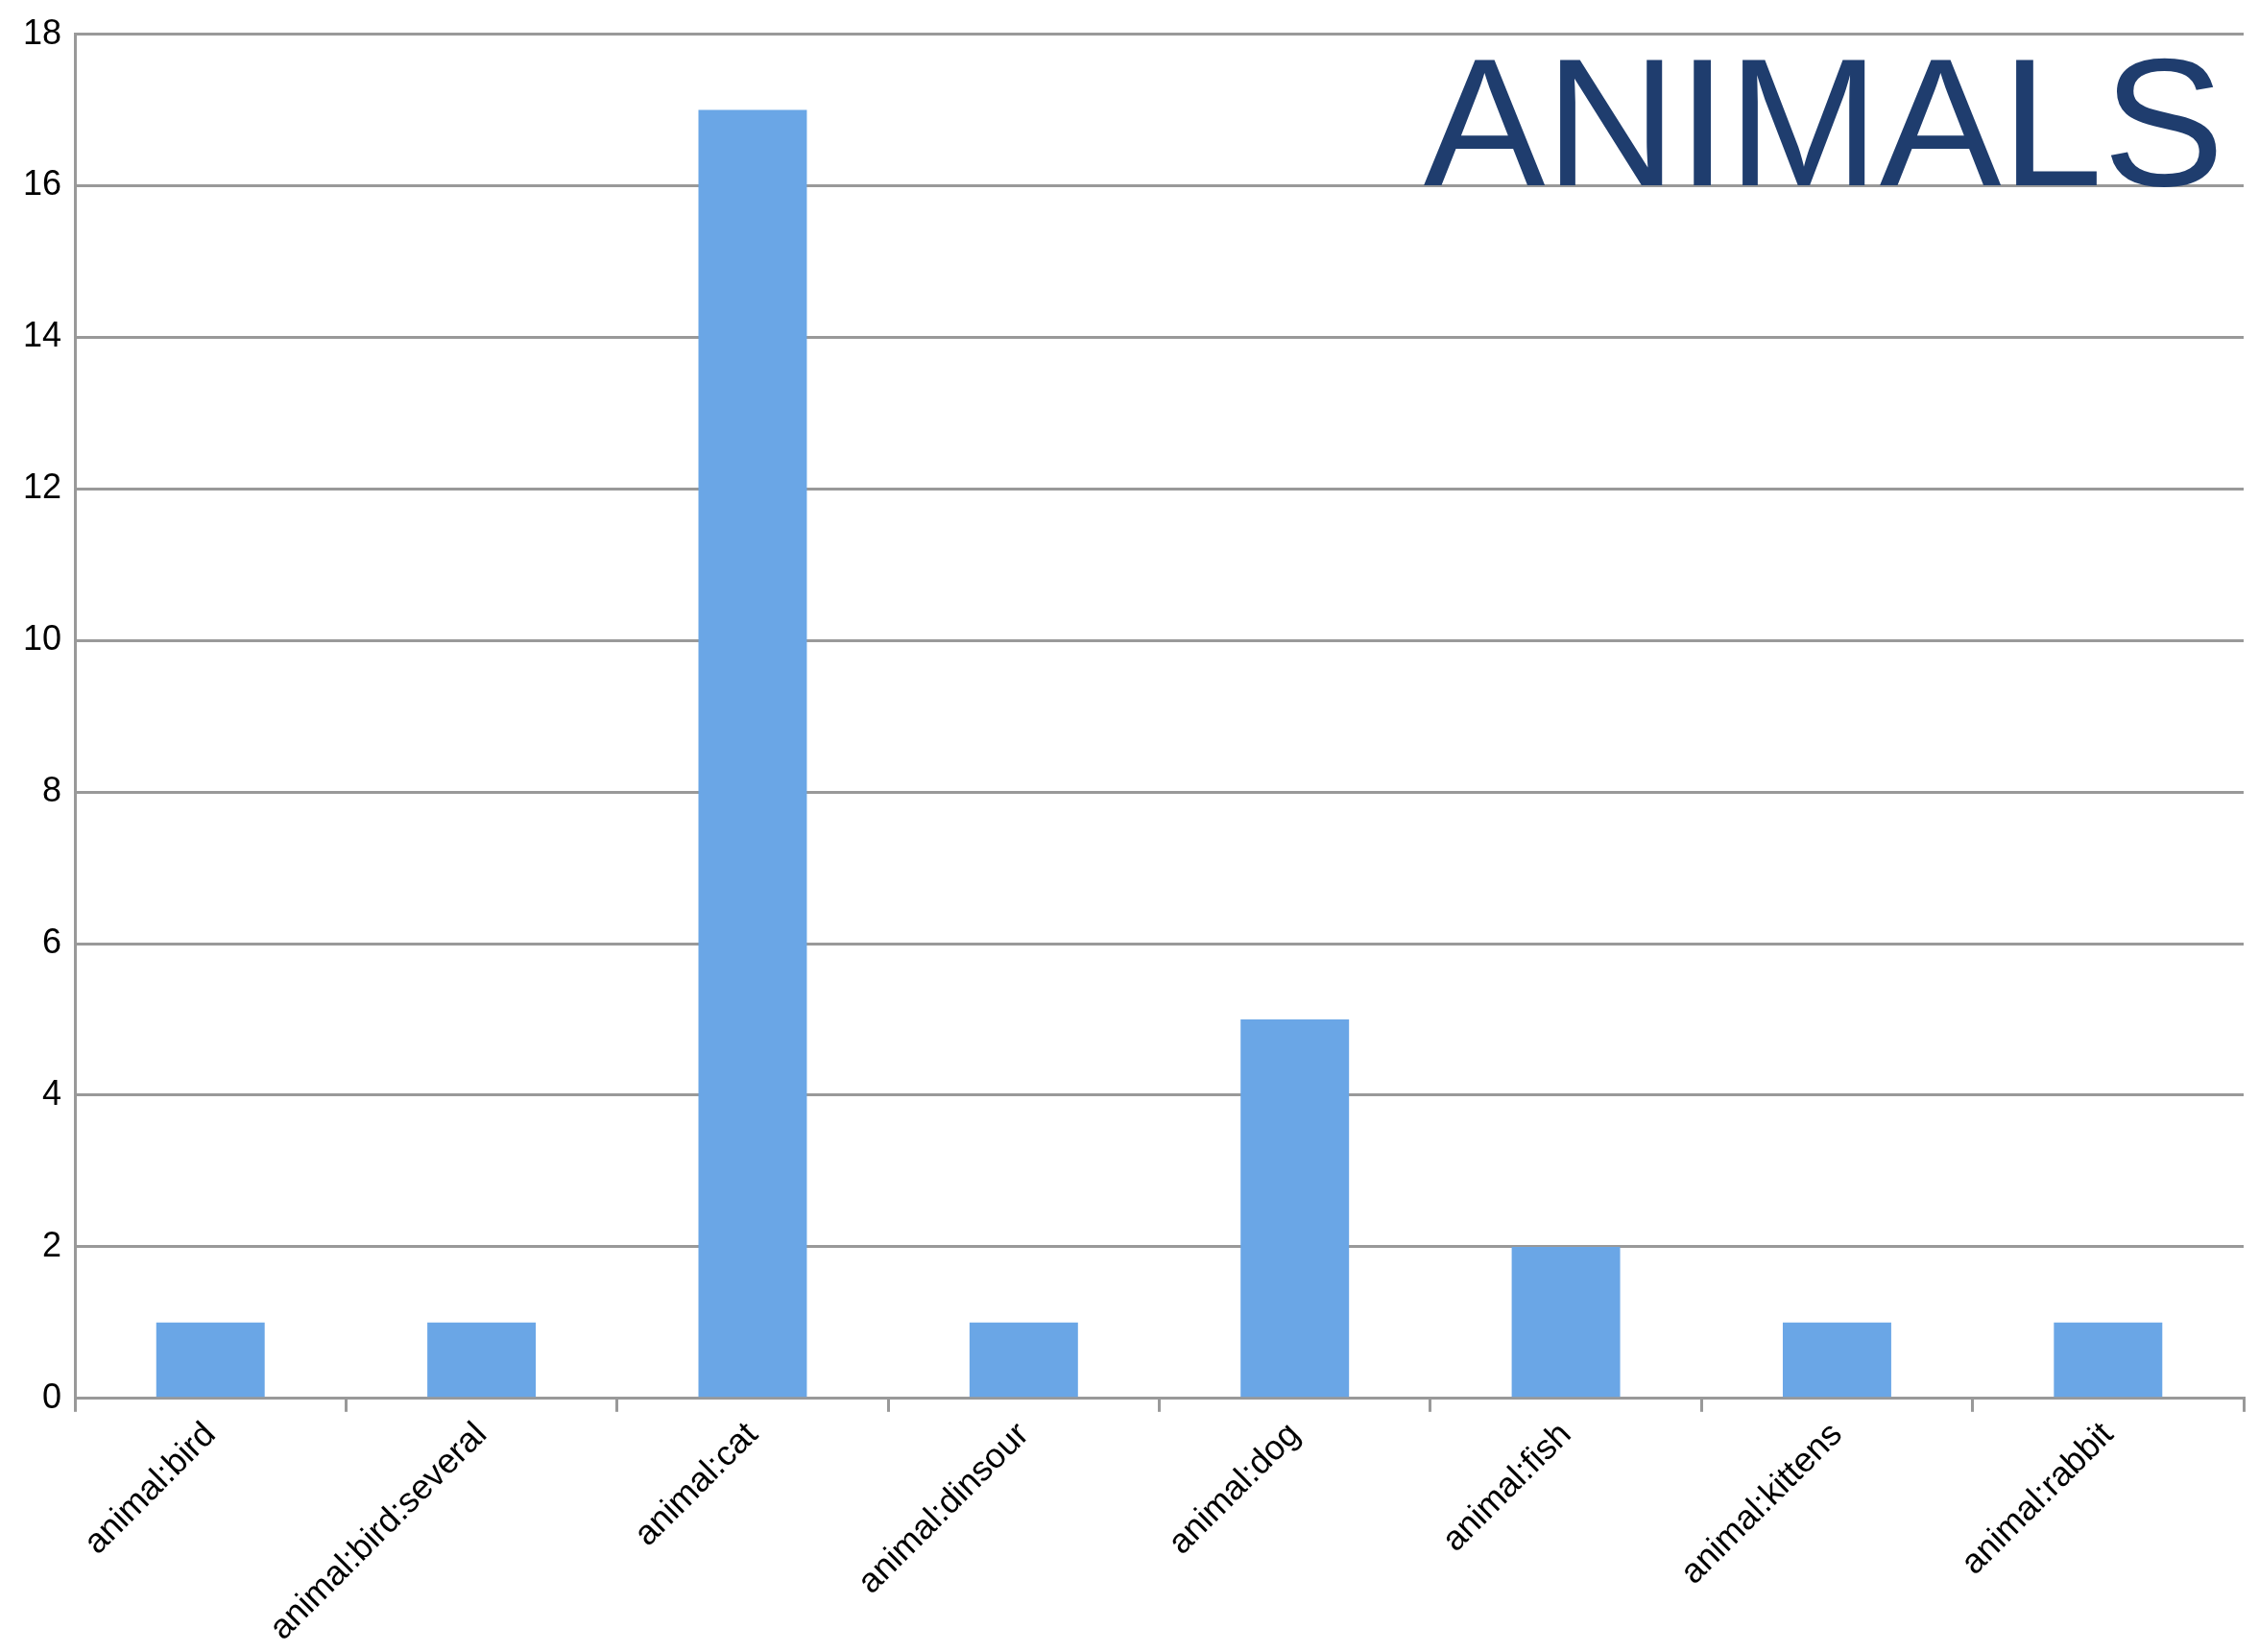  I want to click on chart-title: ANIMALS, so click(1823, 121).